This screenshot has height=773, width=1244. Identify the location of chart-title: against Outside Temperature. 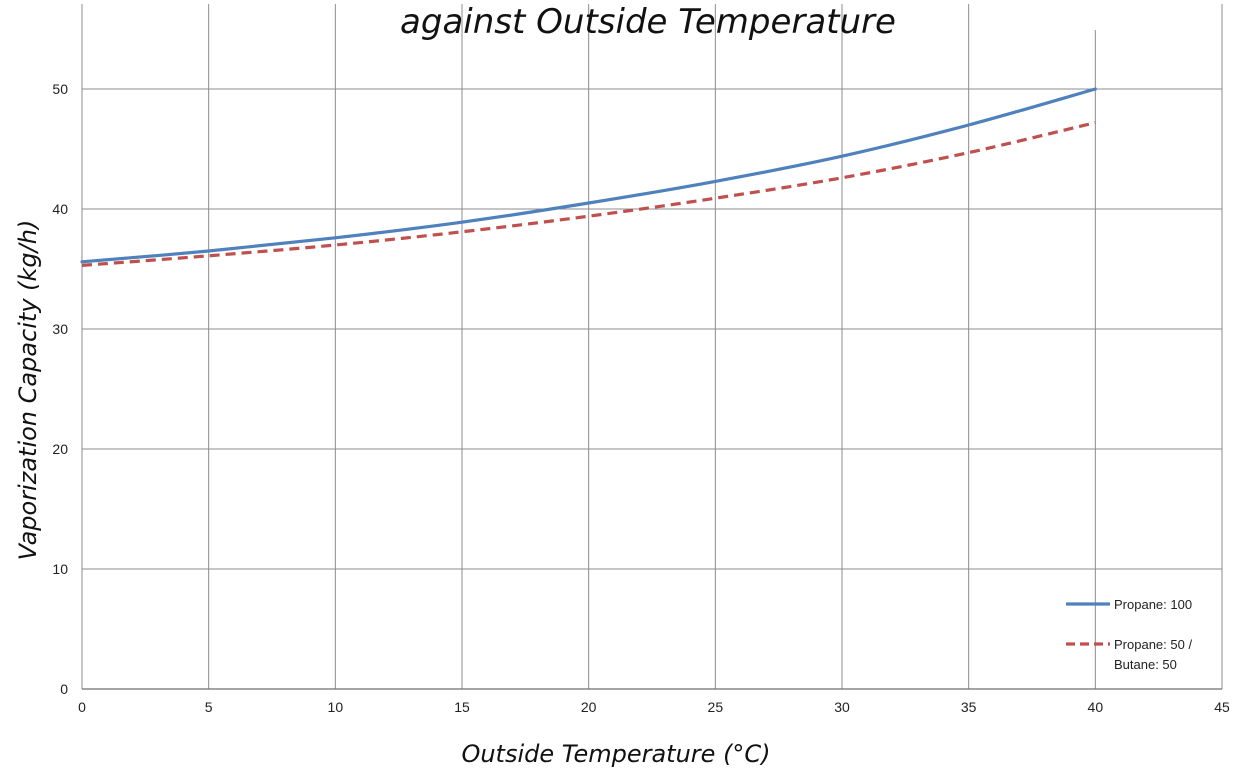
(648, 22).